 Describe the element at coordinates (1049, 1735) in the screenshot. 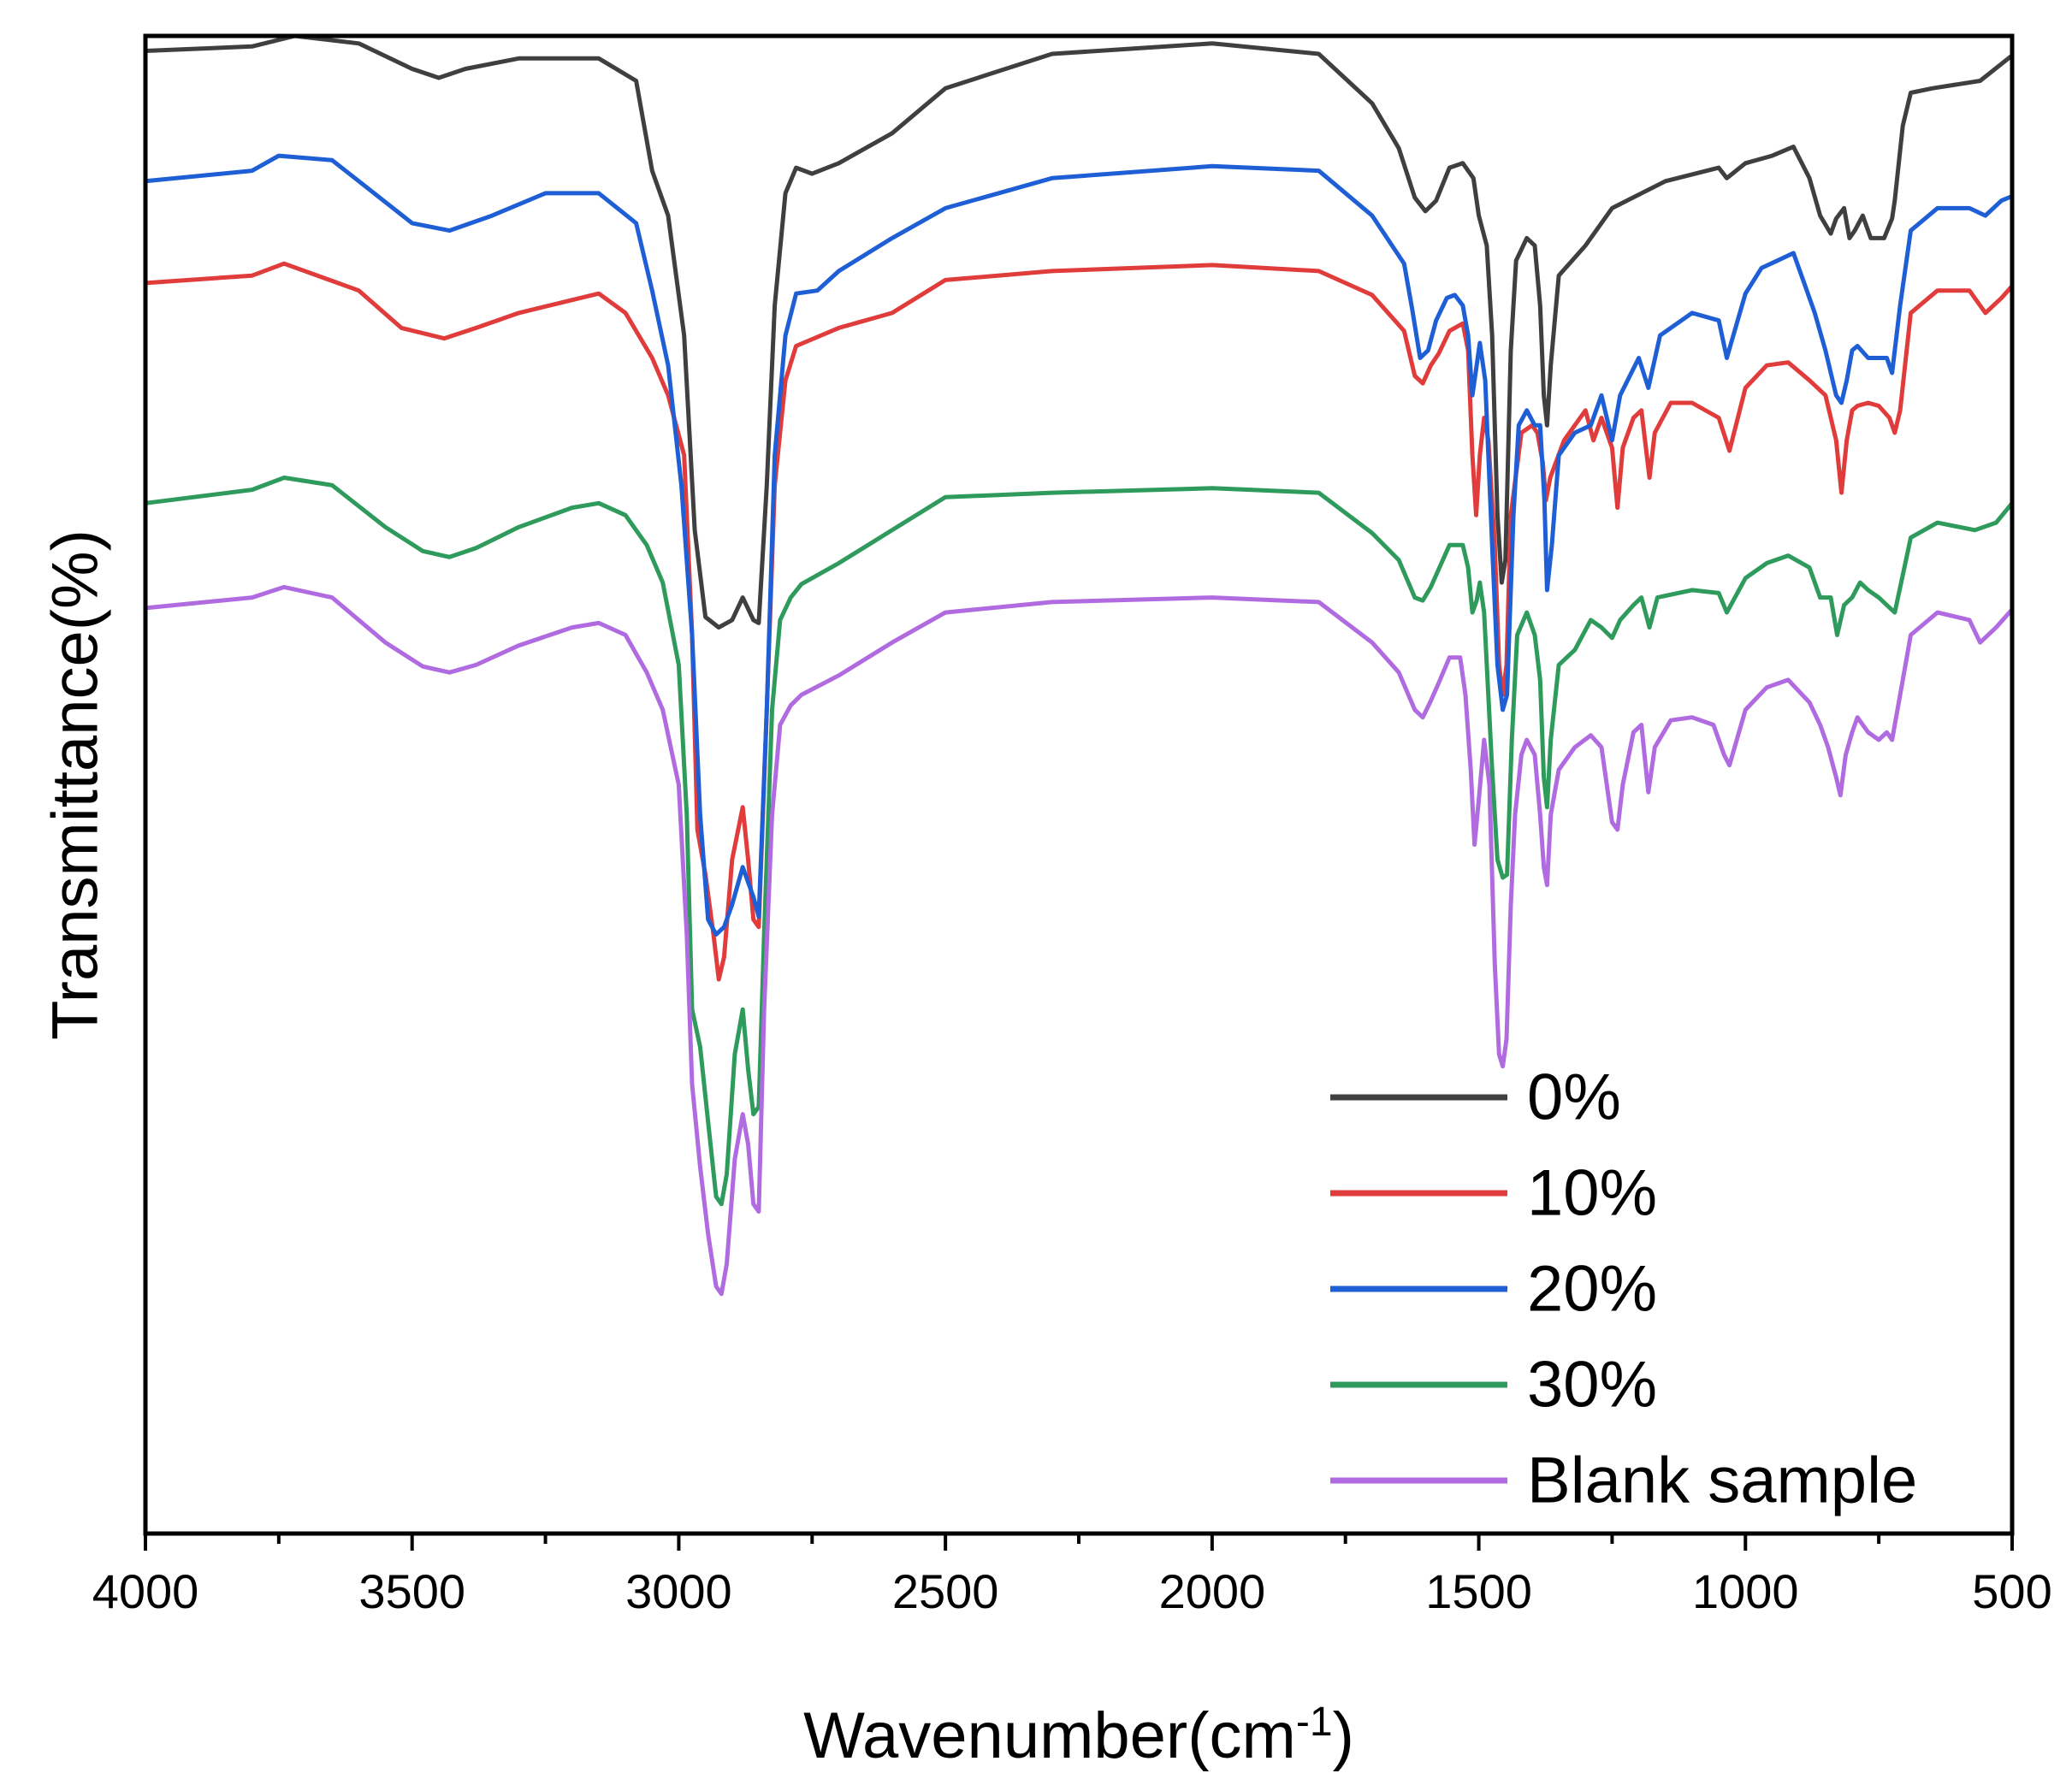

I see `x-axis-title-main: Wavenumber(cm` at that location.